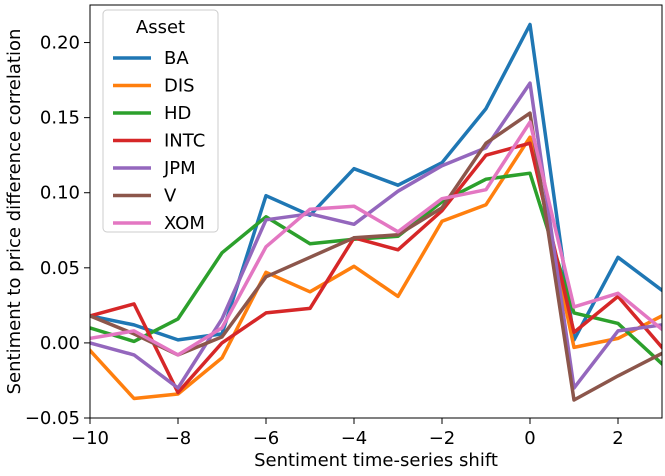 This screenshot has height=476, width=665. Describe the element at coordinates (179, 86) in the screenshot. I see `legend-label: DIS` at that location.